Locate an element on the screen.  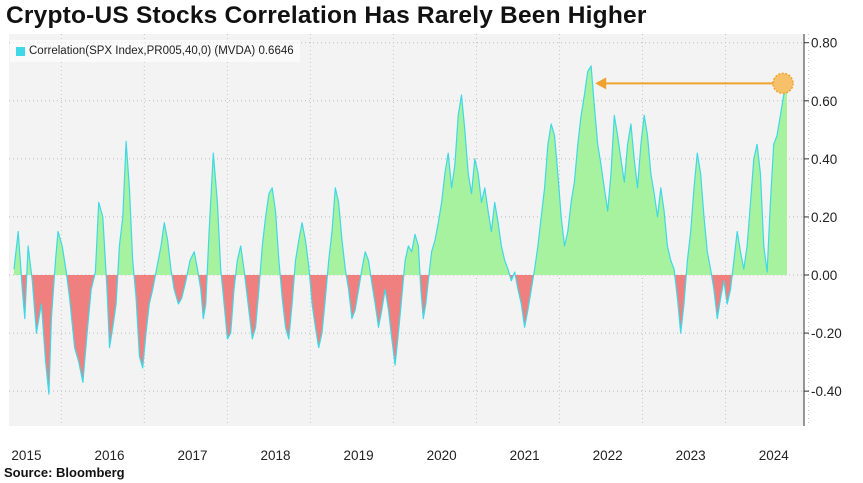
legend-swatch is located at coordinates (20, 51).